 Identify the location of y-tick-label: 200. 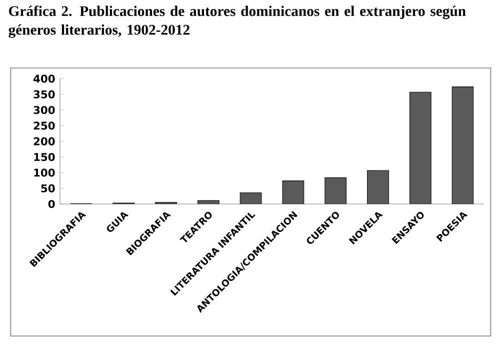
(44, 141).